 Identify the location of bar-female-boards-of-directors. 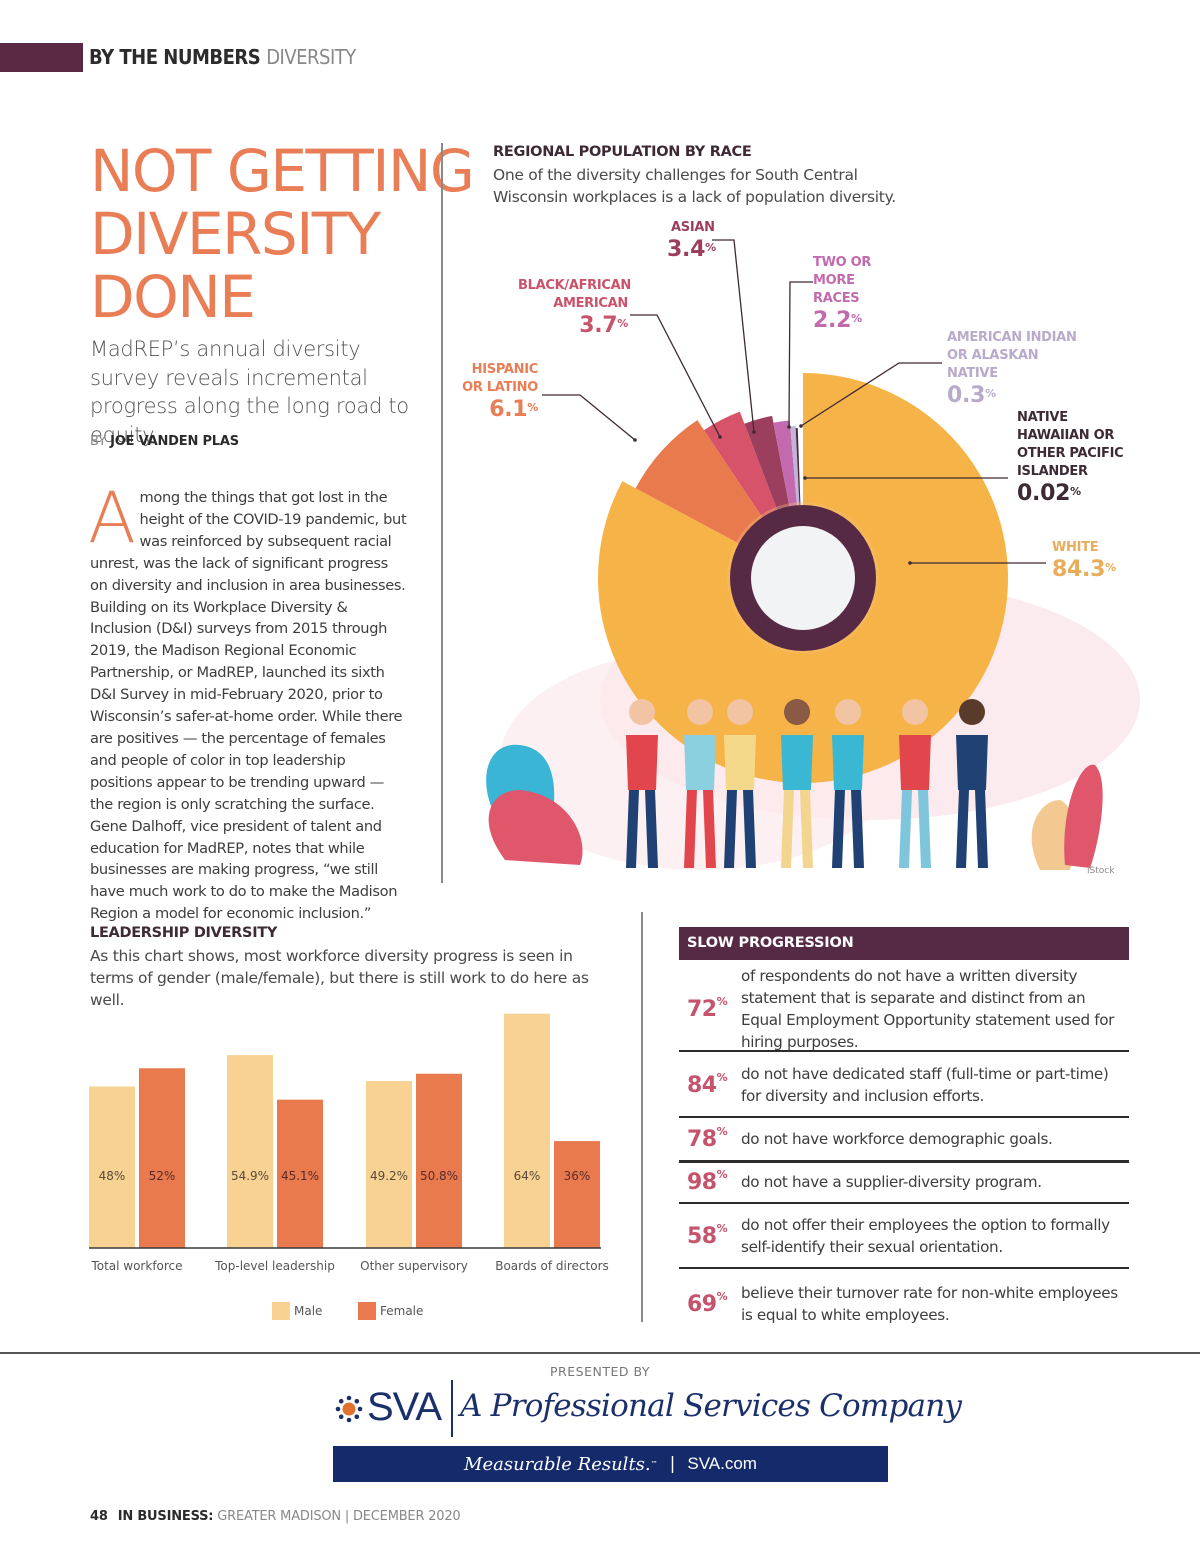
(577, 1194).